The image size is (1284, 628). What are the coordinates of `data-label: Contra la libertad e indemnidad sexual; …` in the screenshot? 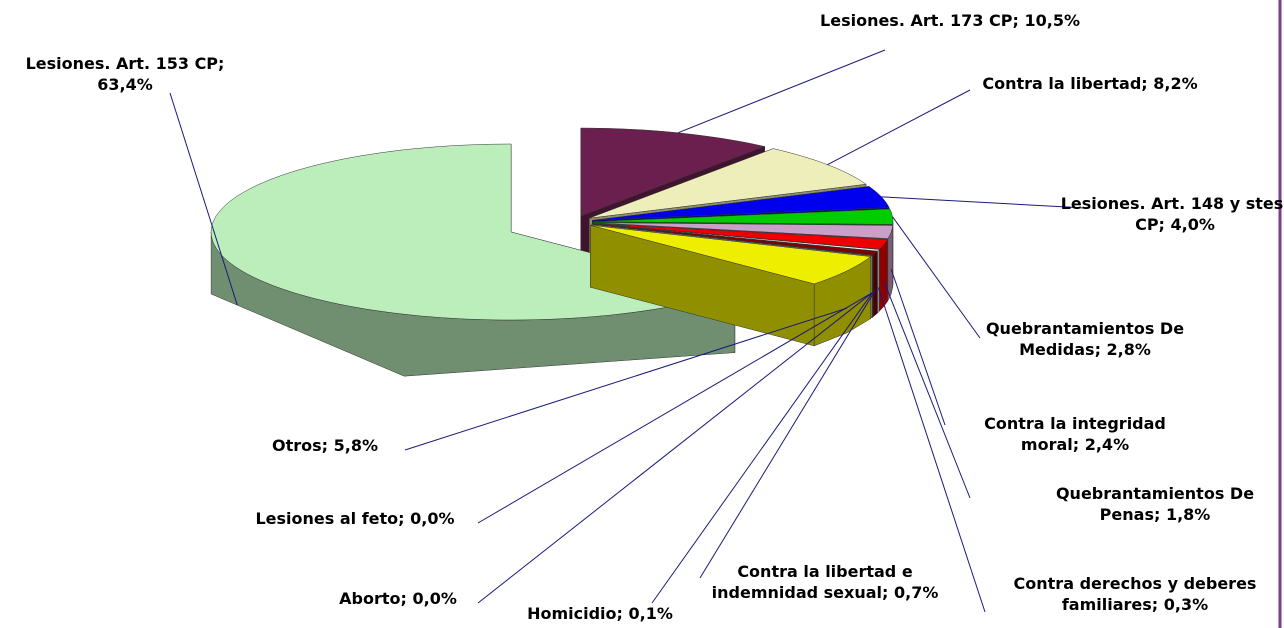 It's located at (825, 582).